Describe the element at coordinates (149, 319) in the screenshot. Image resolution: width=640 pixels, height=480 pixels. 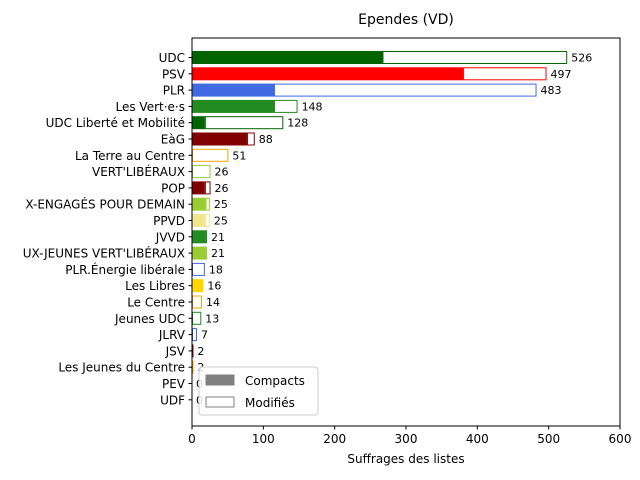
I see `y-tick-label: Jeunes UDC` at that location.